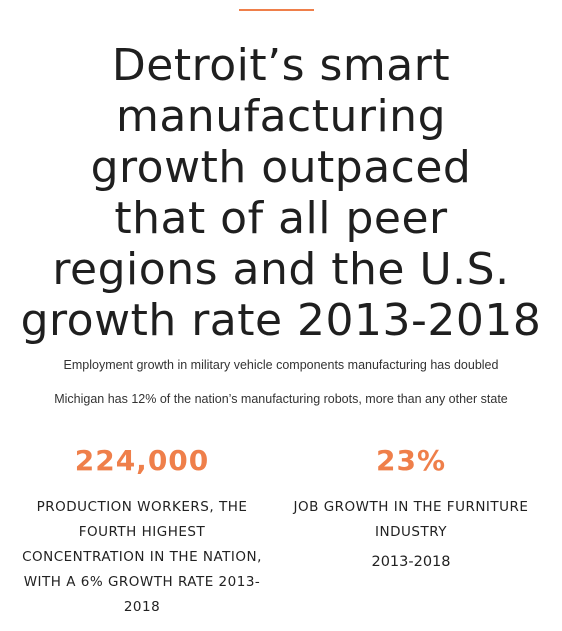  I want to click on stat-description-line: WITH A 6% GROWTH RATE 2013-, so click(142, 582).